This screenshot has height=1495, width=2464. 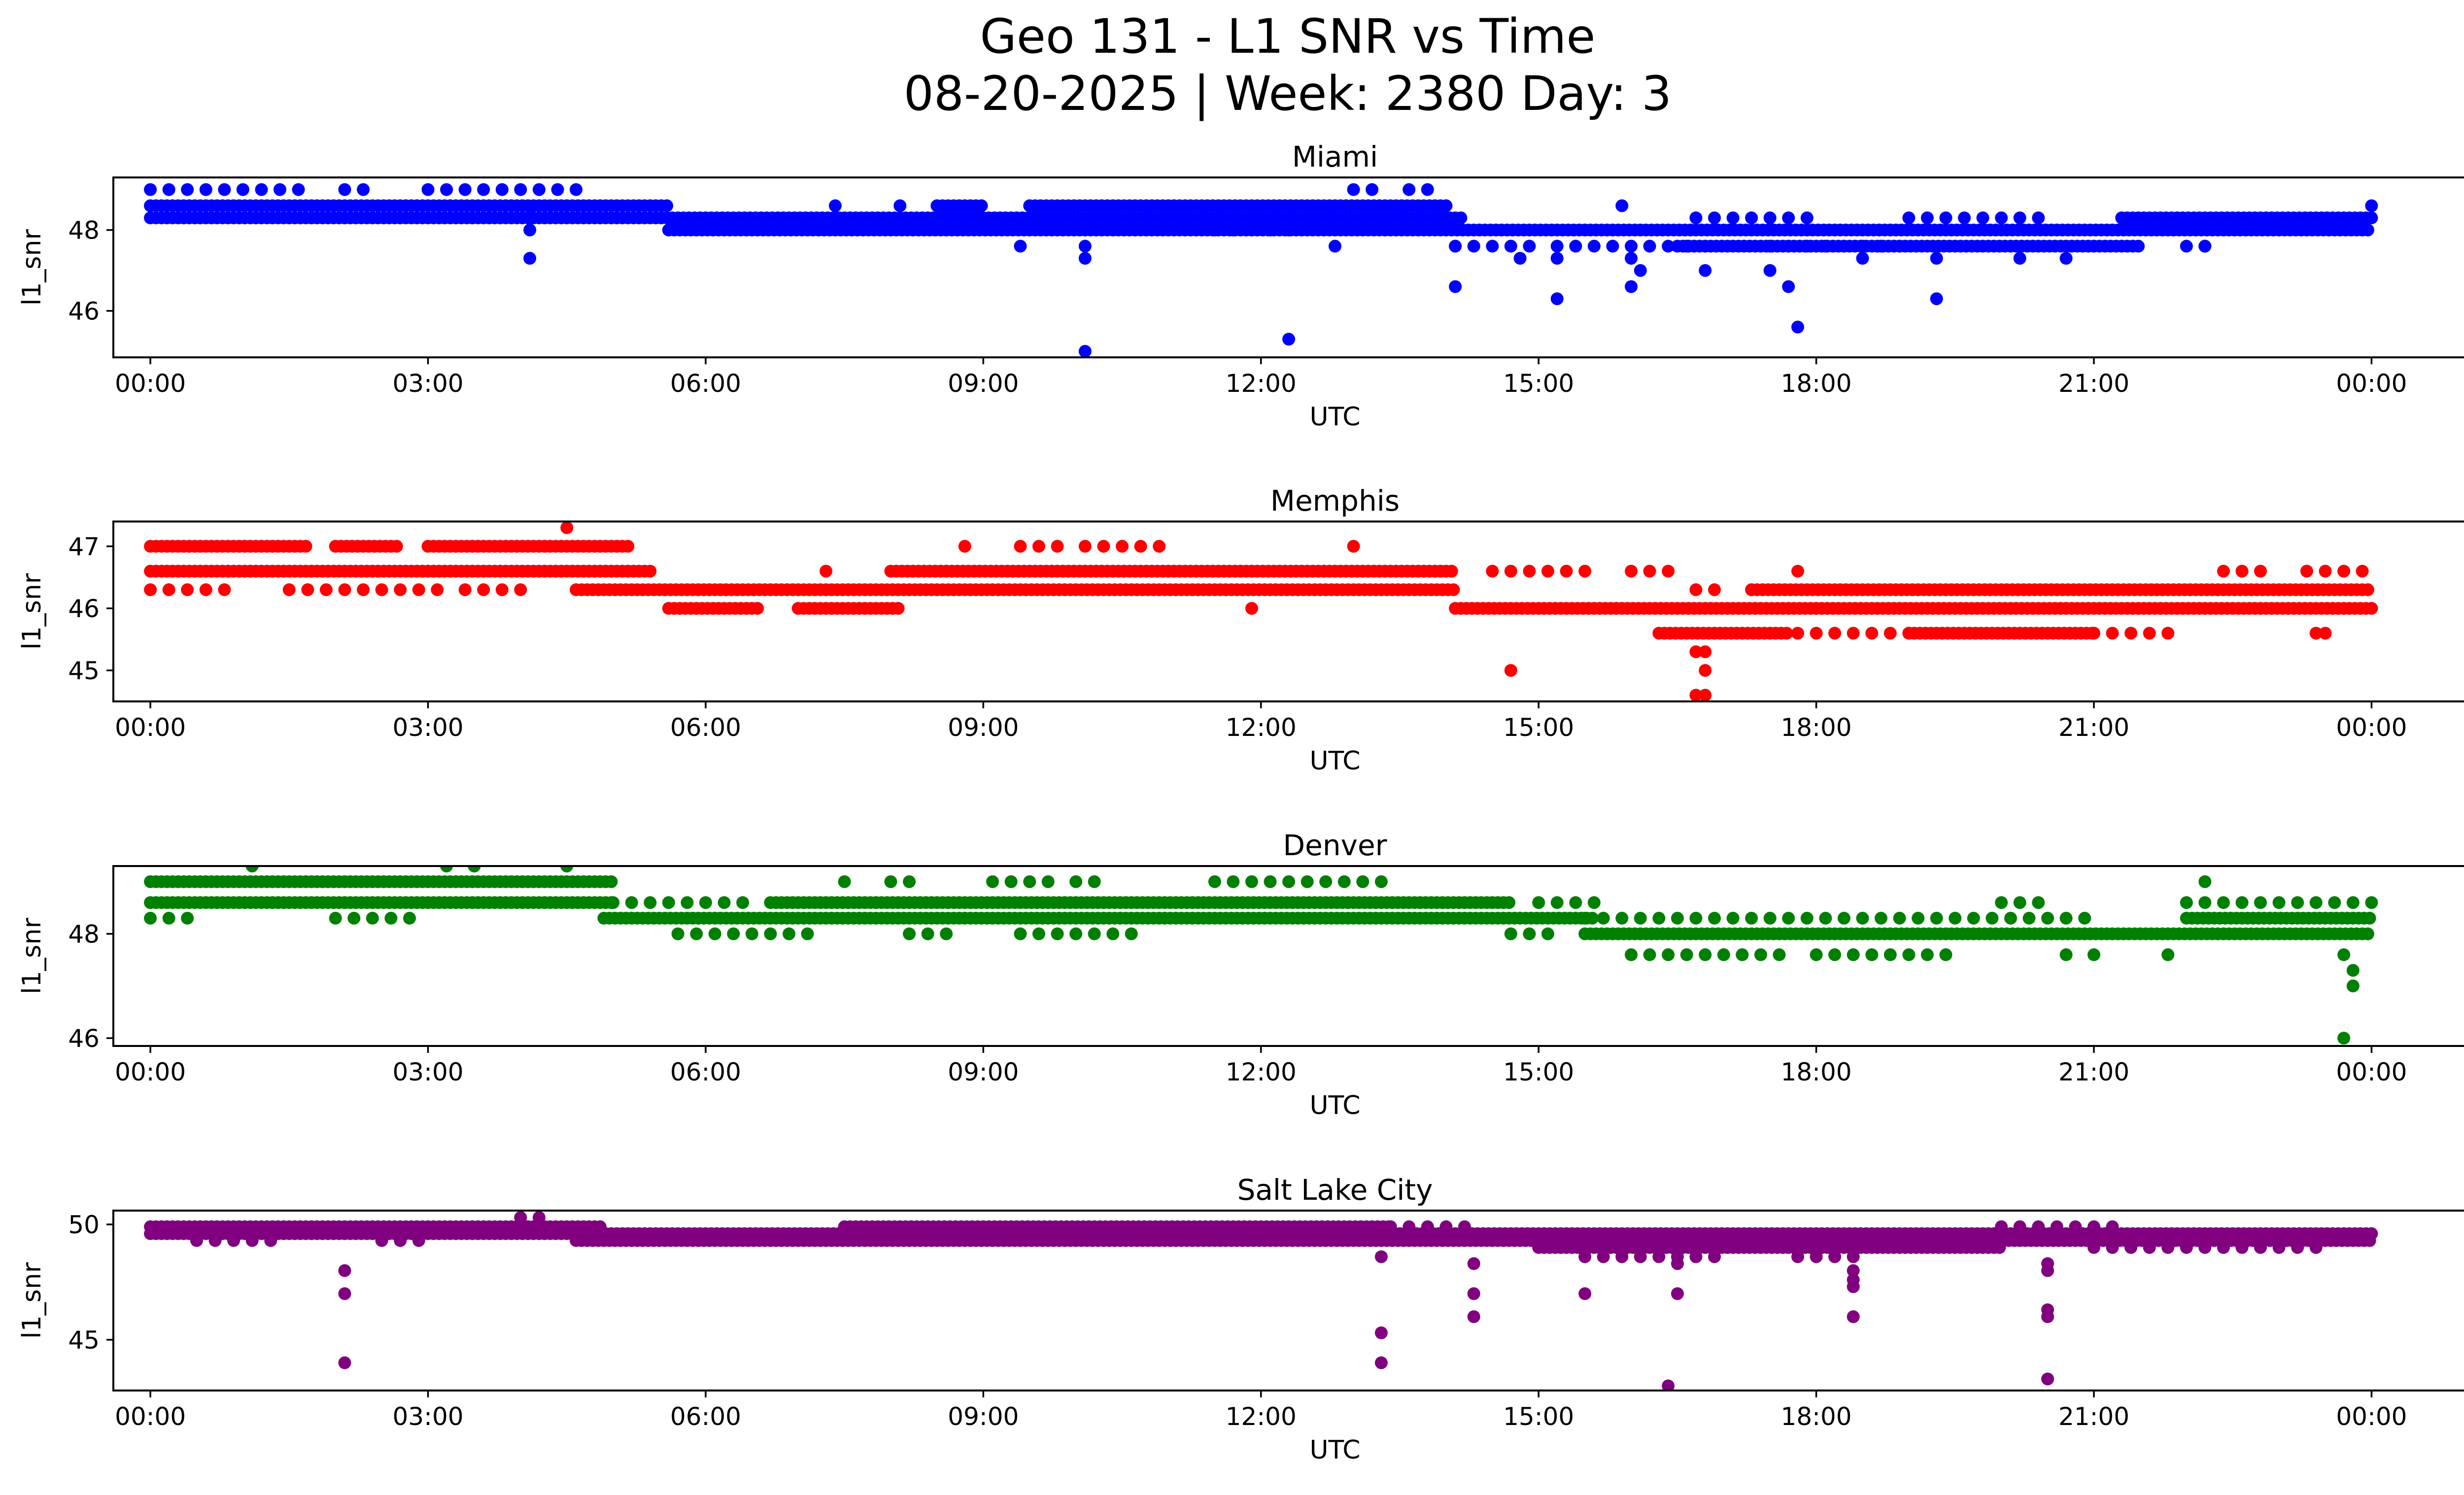 What do you see at coordinates (1334, 761) in the screenshot?
I see `x-axis-label: UTC` at bounding box center [1334, 761].